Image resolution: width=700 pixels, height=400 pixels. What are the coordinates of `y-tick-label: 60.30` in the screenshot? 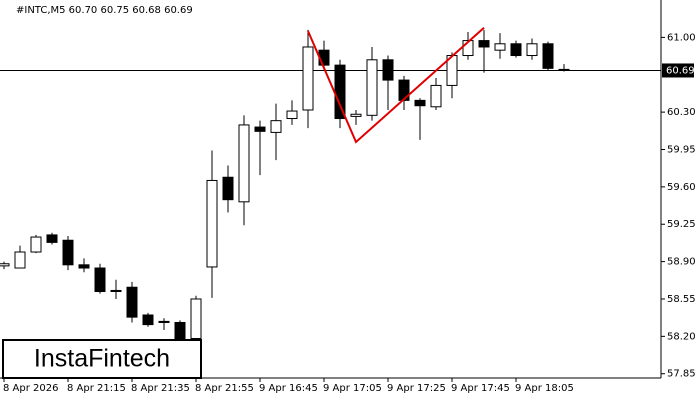 It's located at (681, 112).